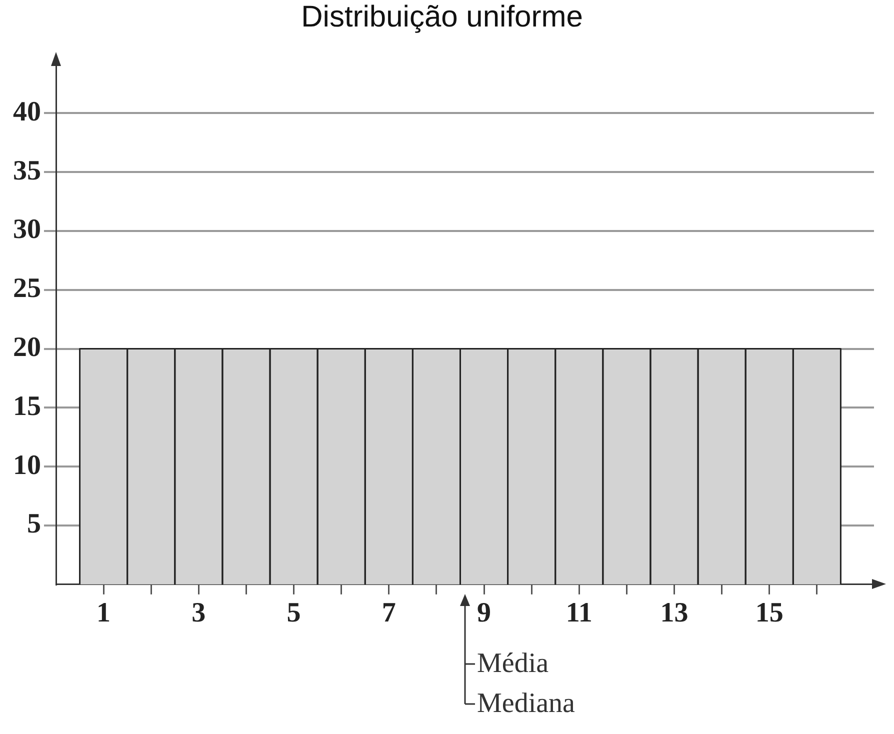  Describe the element at coordinates (103, 612) in the screenshot. I see `x-tick-label: 1` at that location.